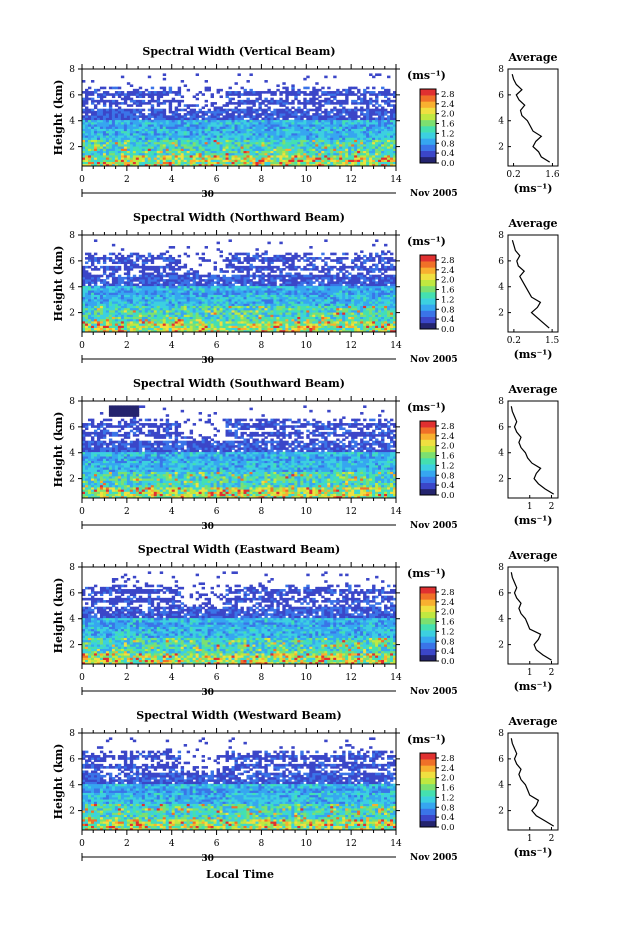 Image resolution: width=618 pixels, height=929 pixels. I want to click on colorbar-tick-label: 0.4, so click(448, 320).